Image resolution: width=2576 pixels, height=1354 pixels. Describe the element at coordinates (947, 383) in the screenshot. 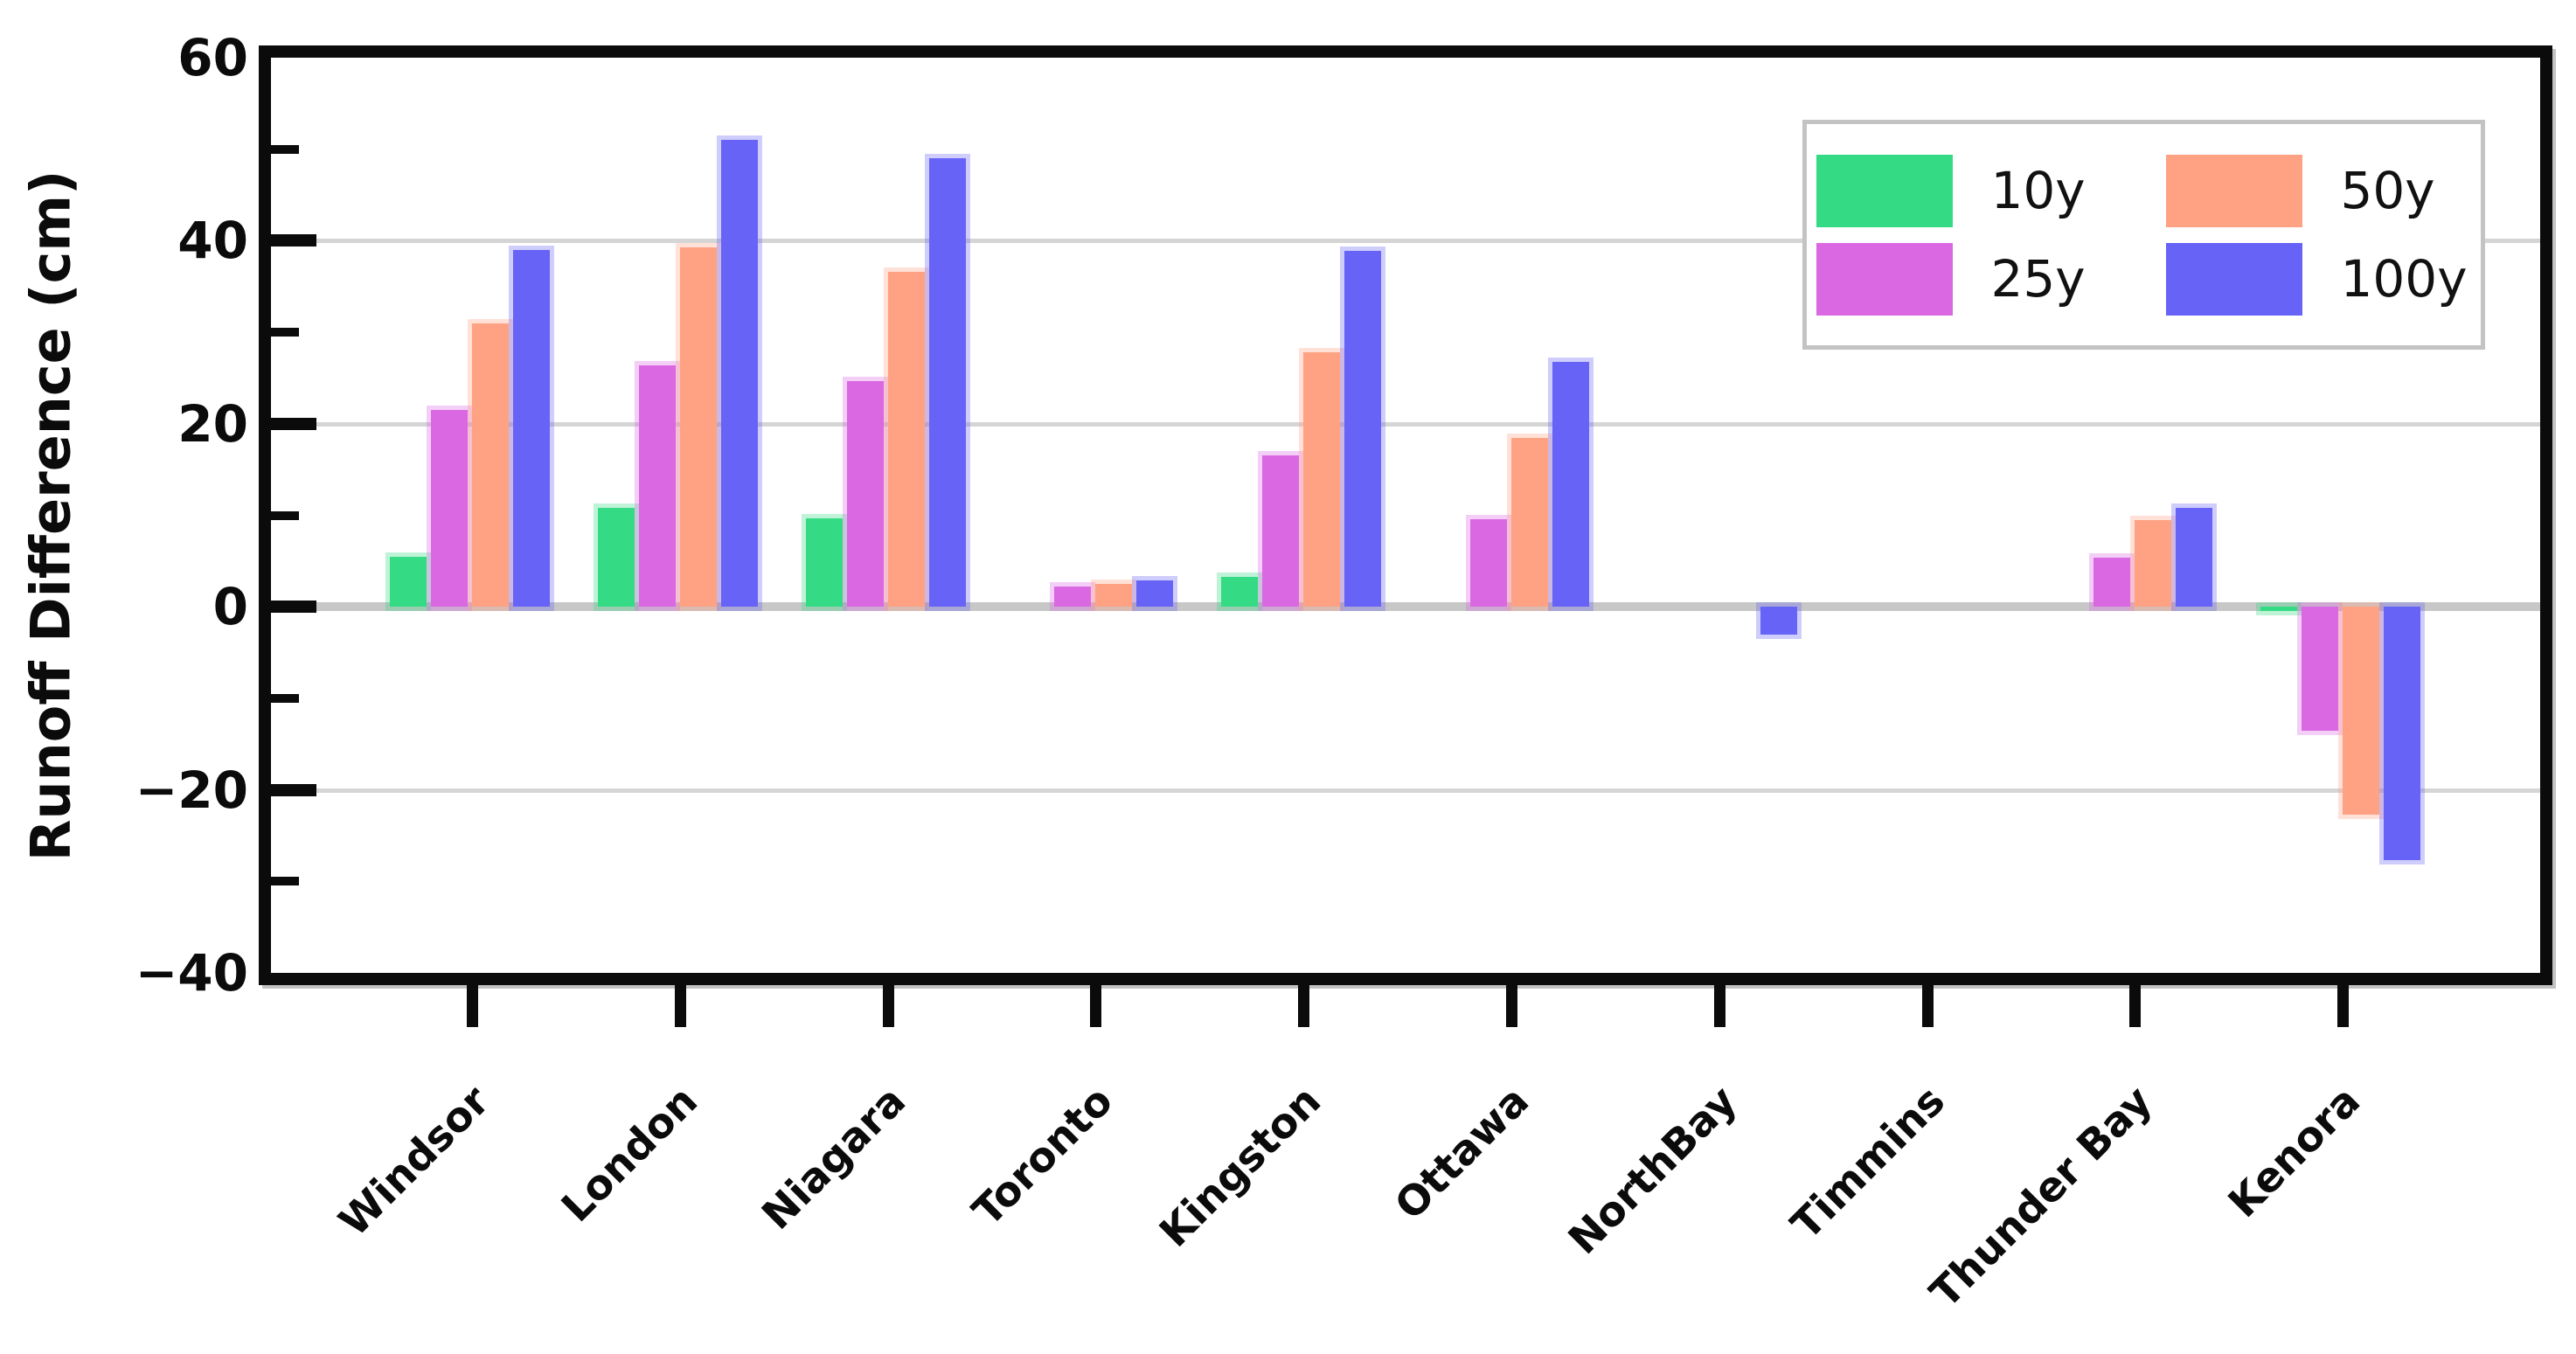

I see `bar-niagara-100y` at that location.